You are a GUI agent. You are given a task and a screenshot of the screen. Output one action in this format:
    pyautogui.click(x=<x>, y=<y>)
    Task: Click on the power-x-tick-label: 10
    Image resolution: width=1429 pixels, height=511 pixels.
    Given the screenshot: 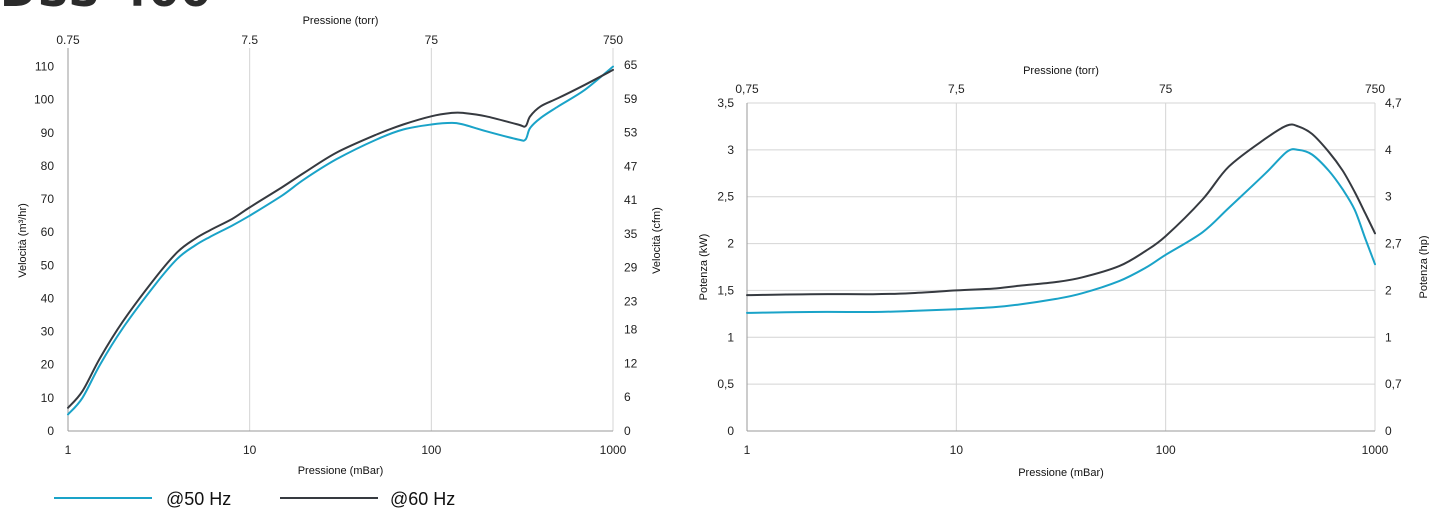 What is the action you would take?
    pyautogui.click(x=957, y=450)
    